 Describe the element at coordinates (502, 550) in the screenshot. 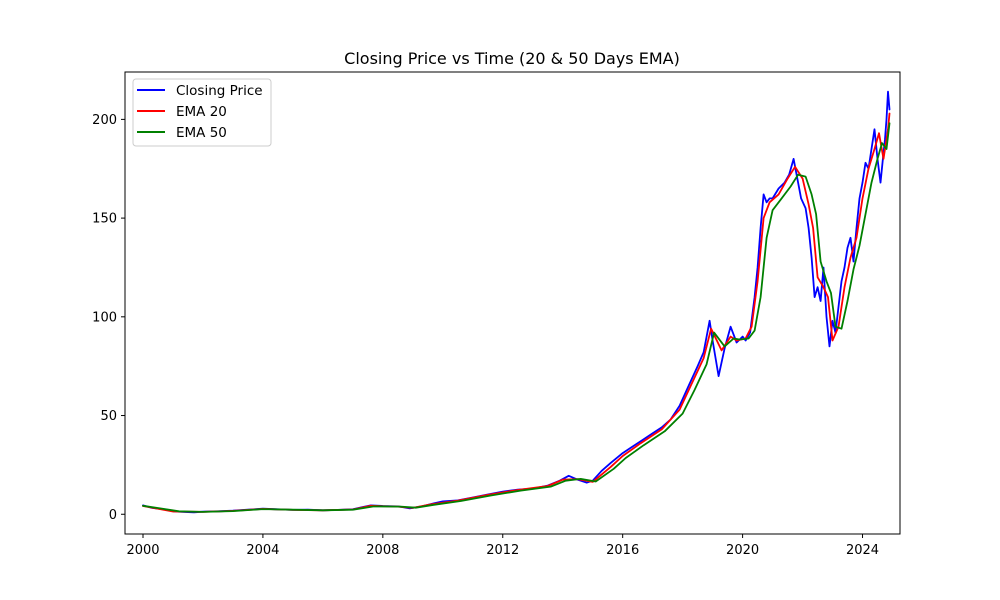

I see `x-tick-label: 2012` at that location.